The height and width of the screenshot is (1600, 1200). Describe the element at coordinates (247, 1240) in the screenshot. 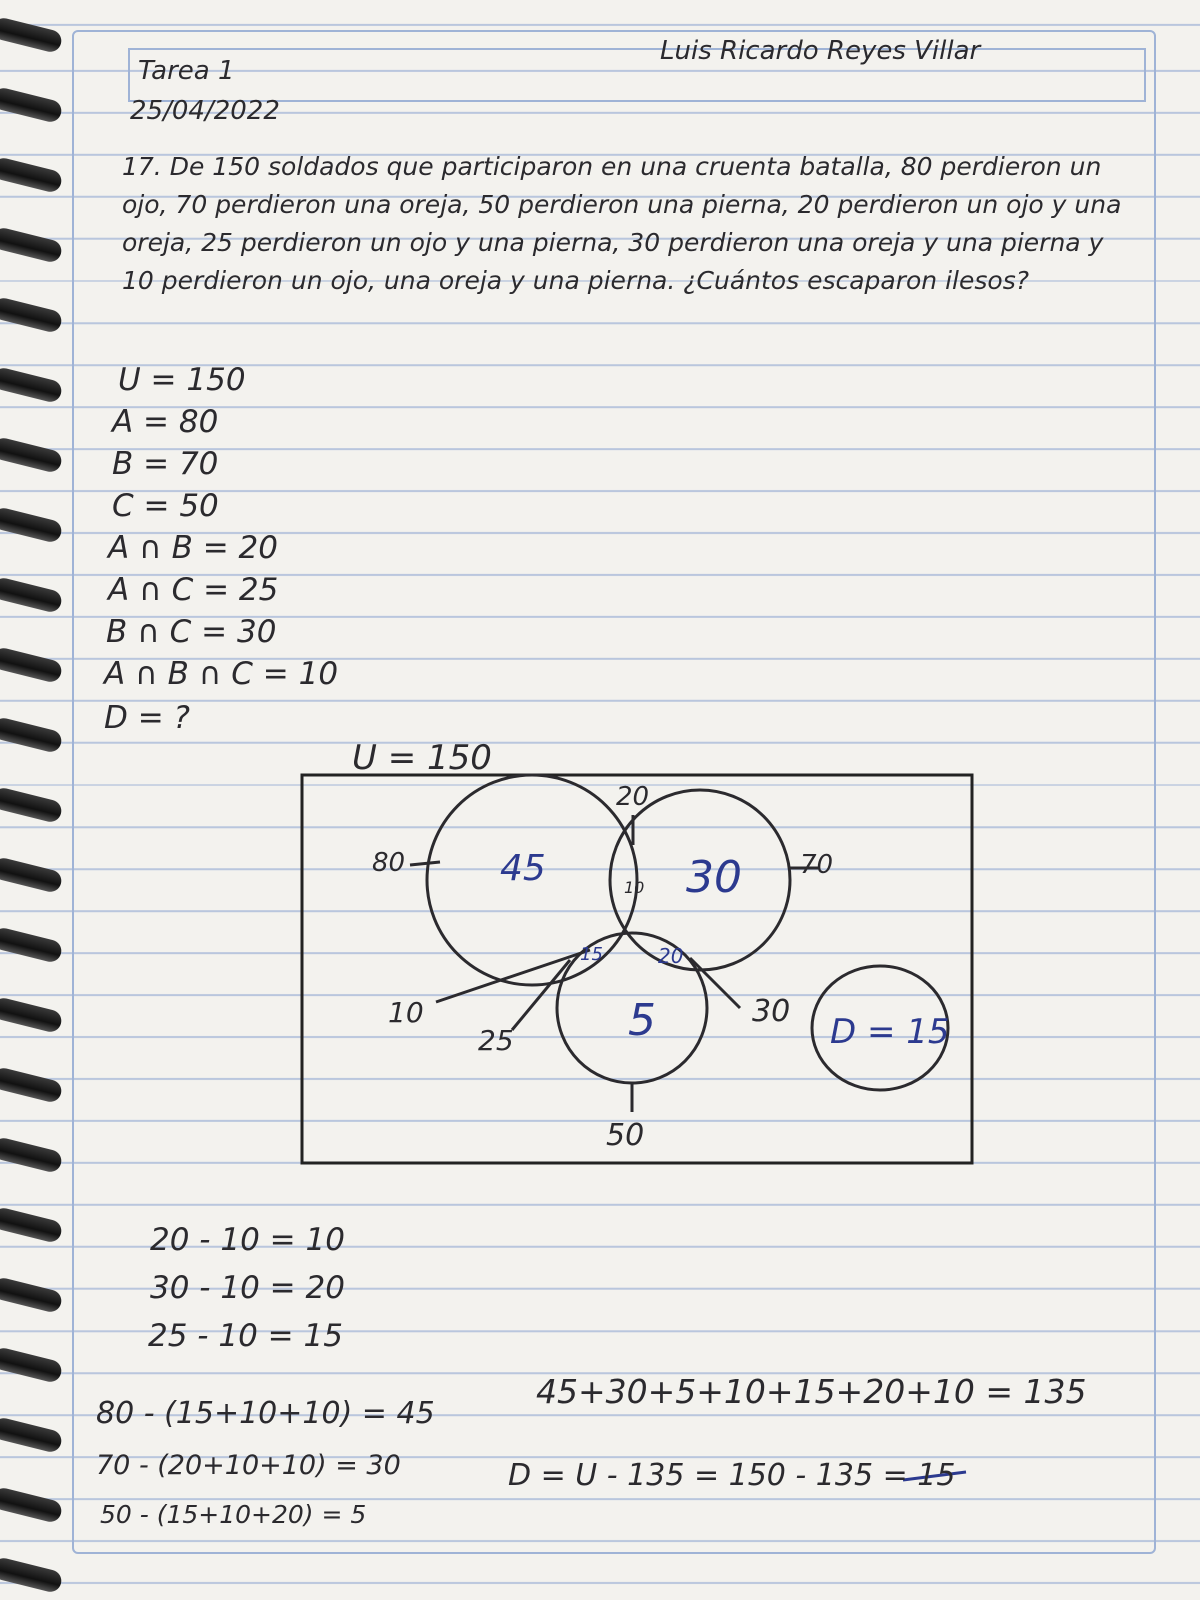

I see `pair-calc: 20 - 10 = 10` at that location.